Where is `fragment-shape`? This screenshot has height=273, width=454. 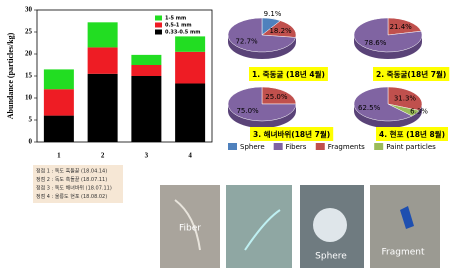 fragment-shape is located at coordinates (407, 217).